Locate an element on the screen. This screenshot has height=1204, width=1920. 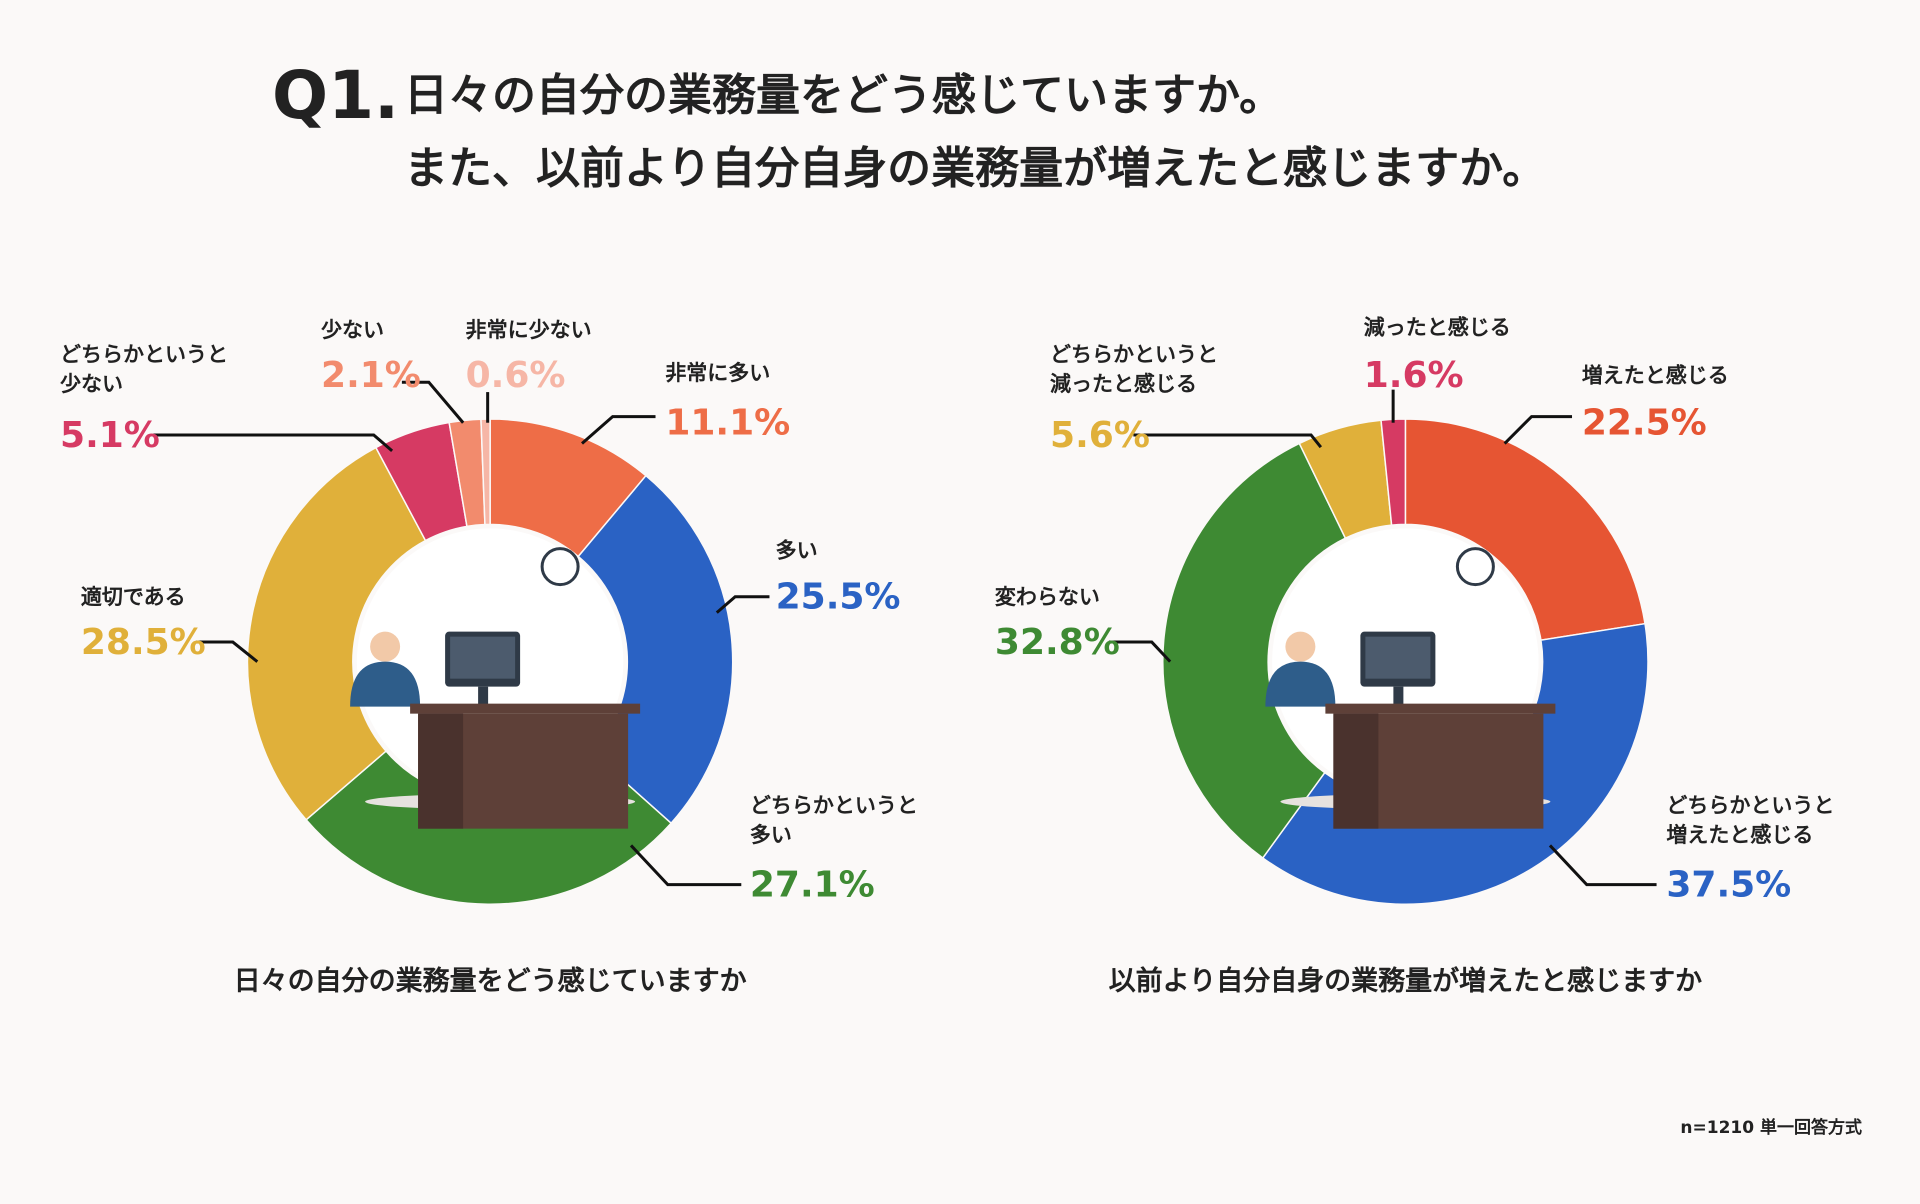
category-label: どちらかというと減ったと感じる is located at coordinates (1134, 368).